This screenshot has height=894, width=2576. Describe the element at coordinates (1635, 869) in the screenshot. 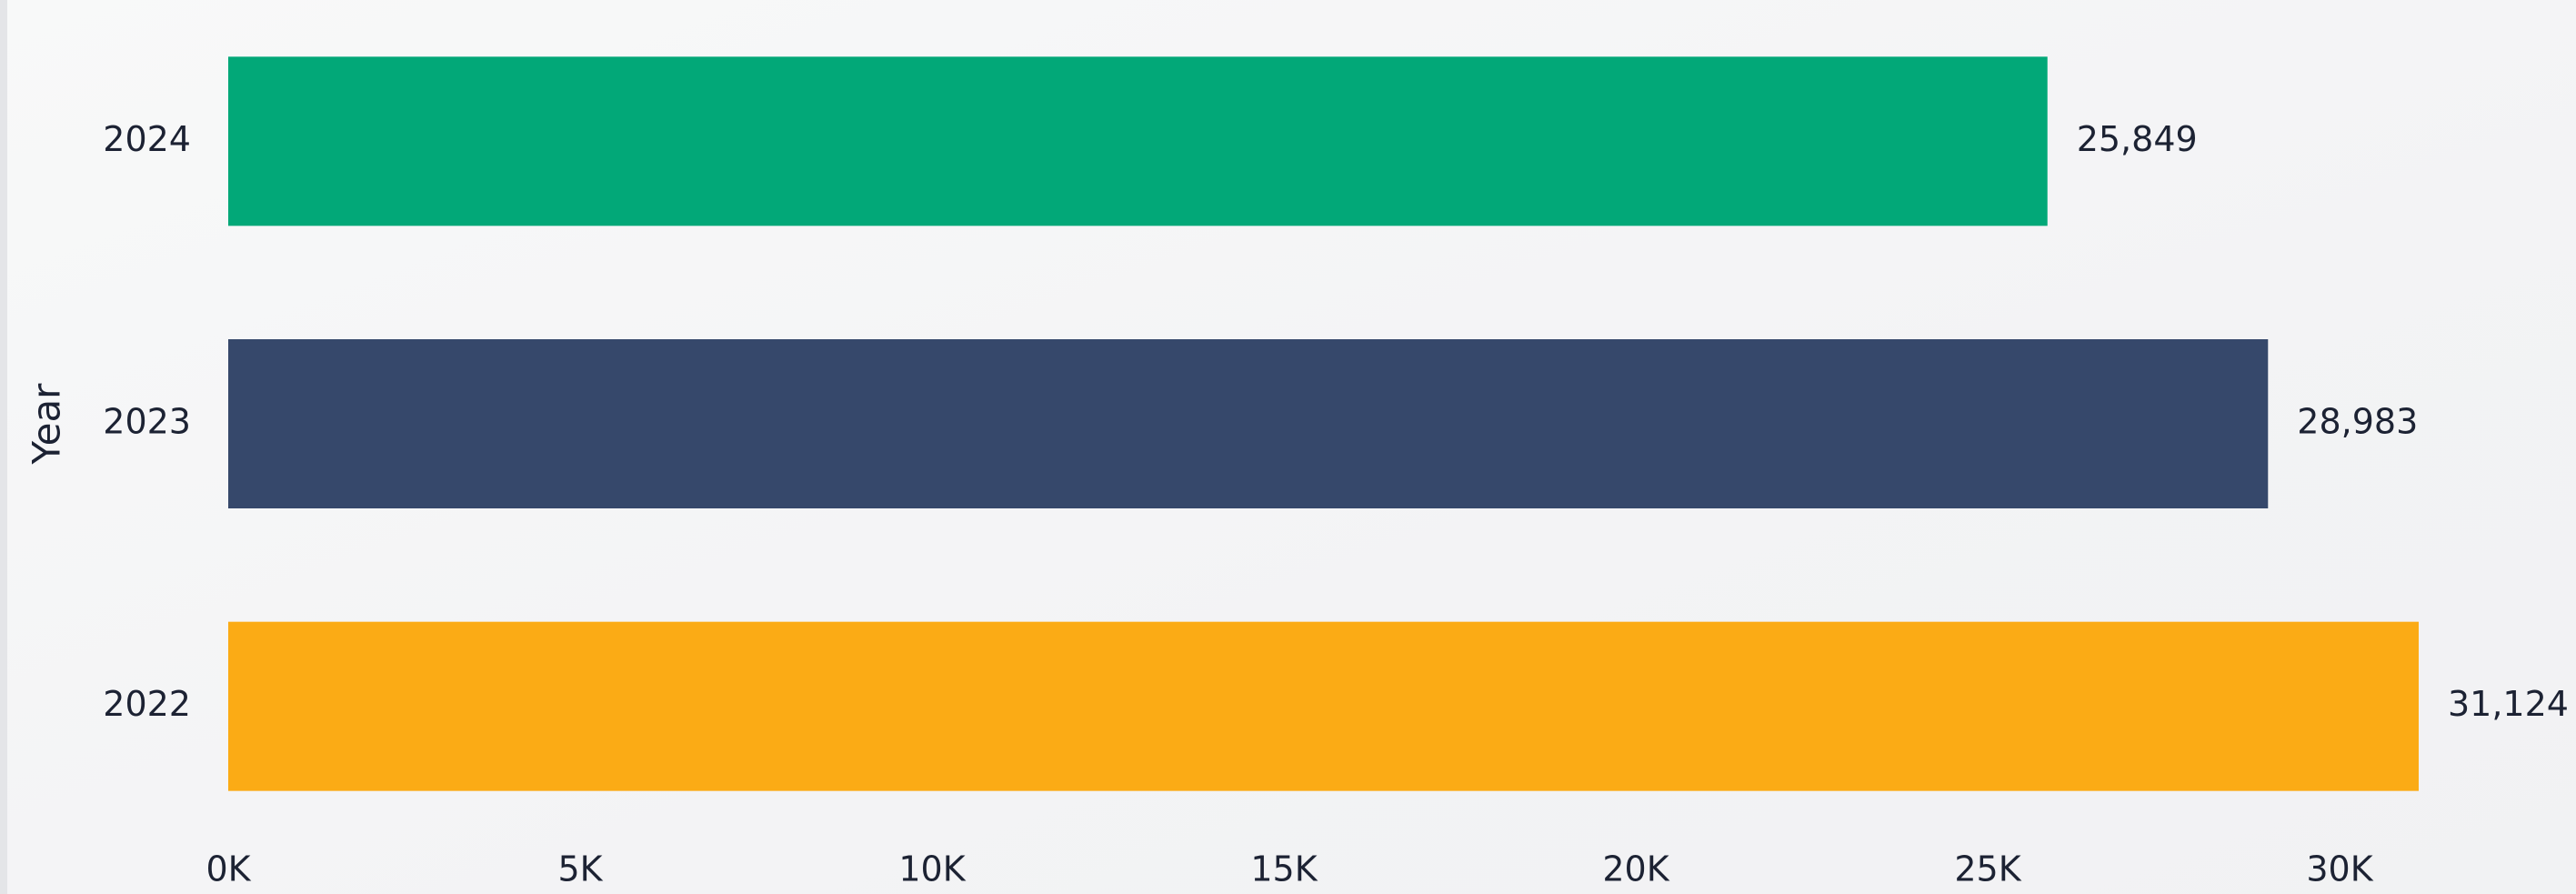

I see `x-tick-label: 20K` at that location.